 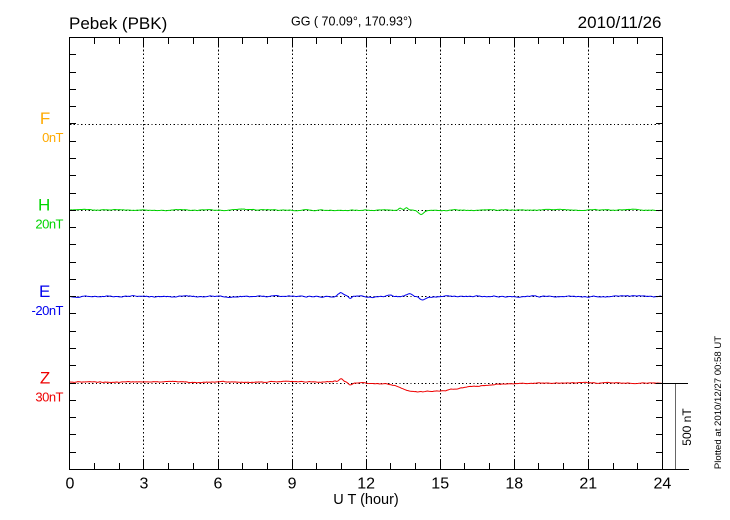 I want to click on svg-text: 500 nT, so click(x=687, y=427).